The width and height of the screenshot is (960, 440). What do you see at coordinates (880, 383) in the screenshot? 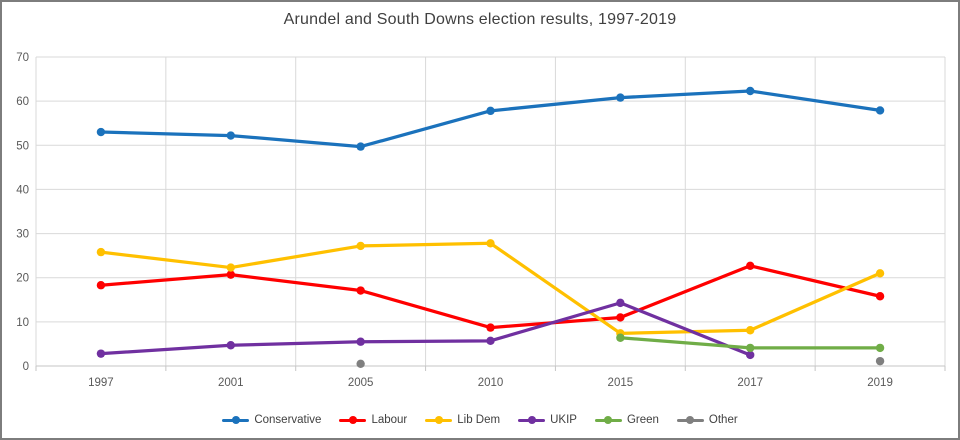
I see `x-tick-label: 2019` at bounding box center [880, 383].